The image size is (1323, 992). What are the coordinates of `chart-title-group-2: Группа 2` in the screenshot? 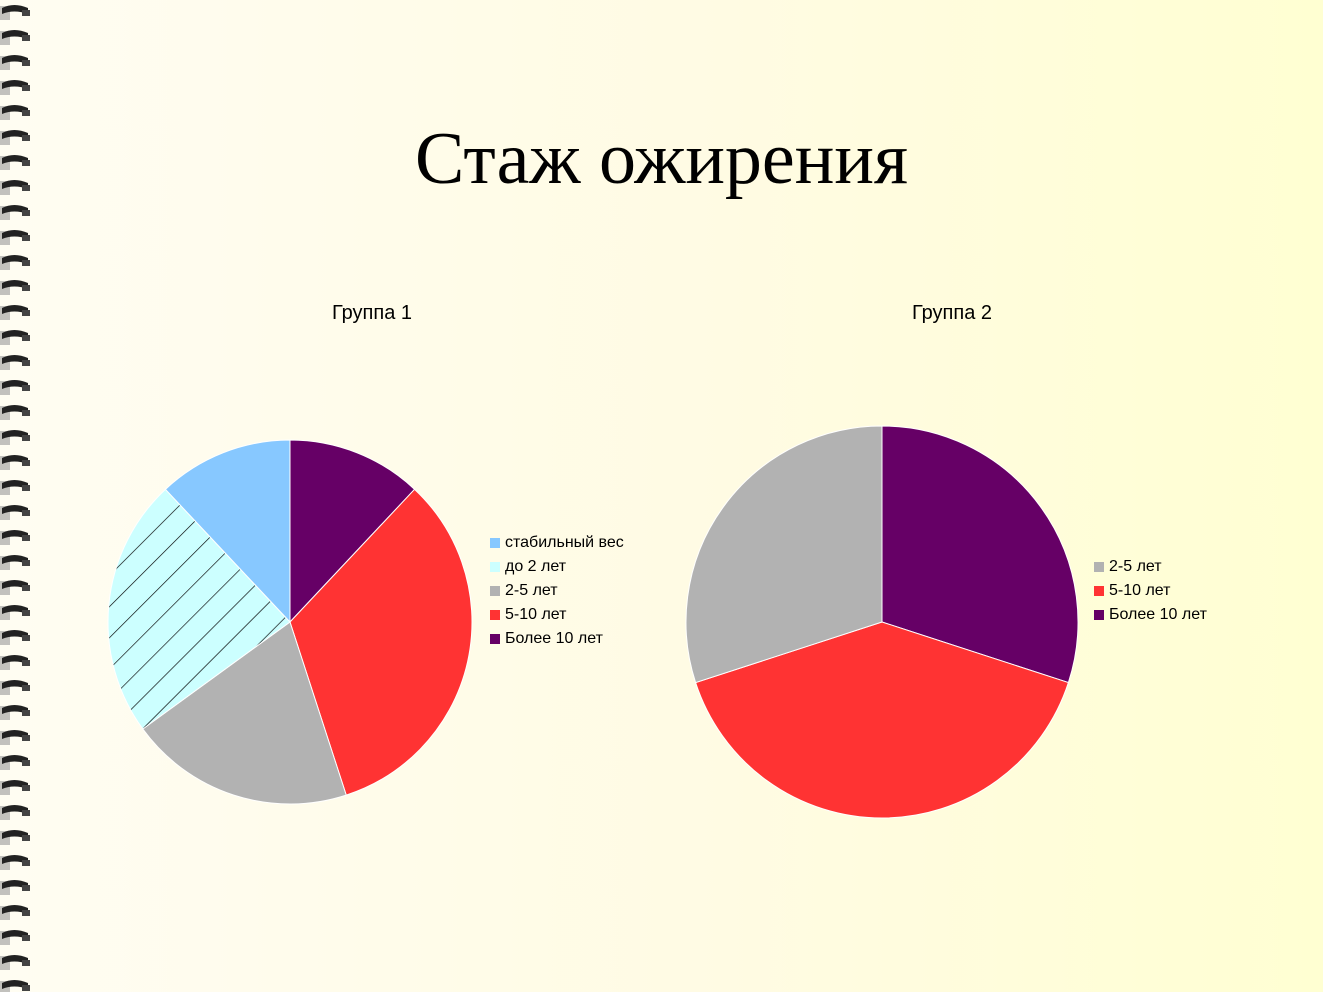 It's located at (952, 313).